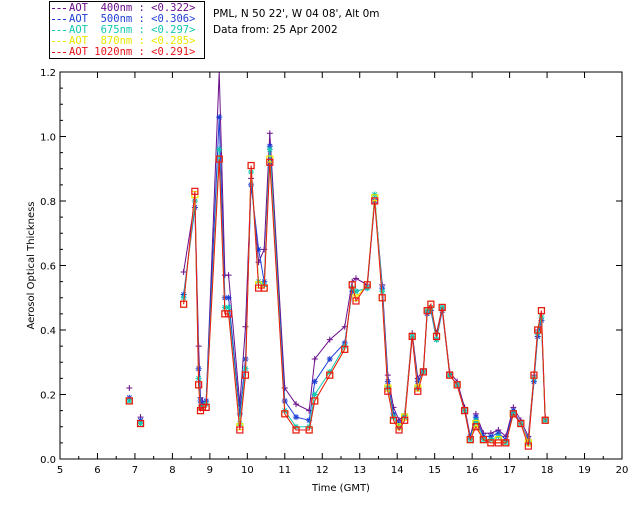 This screenshot has height=512, width=640. What do you see at coordinates (547, 470) in the screenshot?
I see `x-tick-label: 18` at bounding box center [547, 470].